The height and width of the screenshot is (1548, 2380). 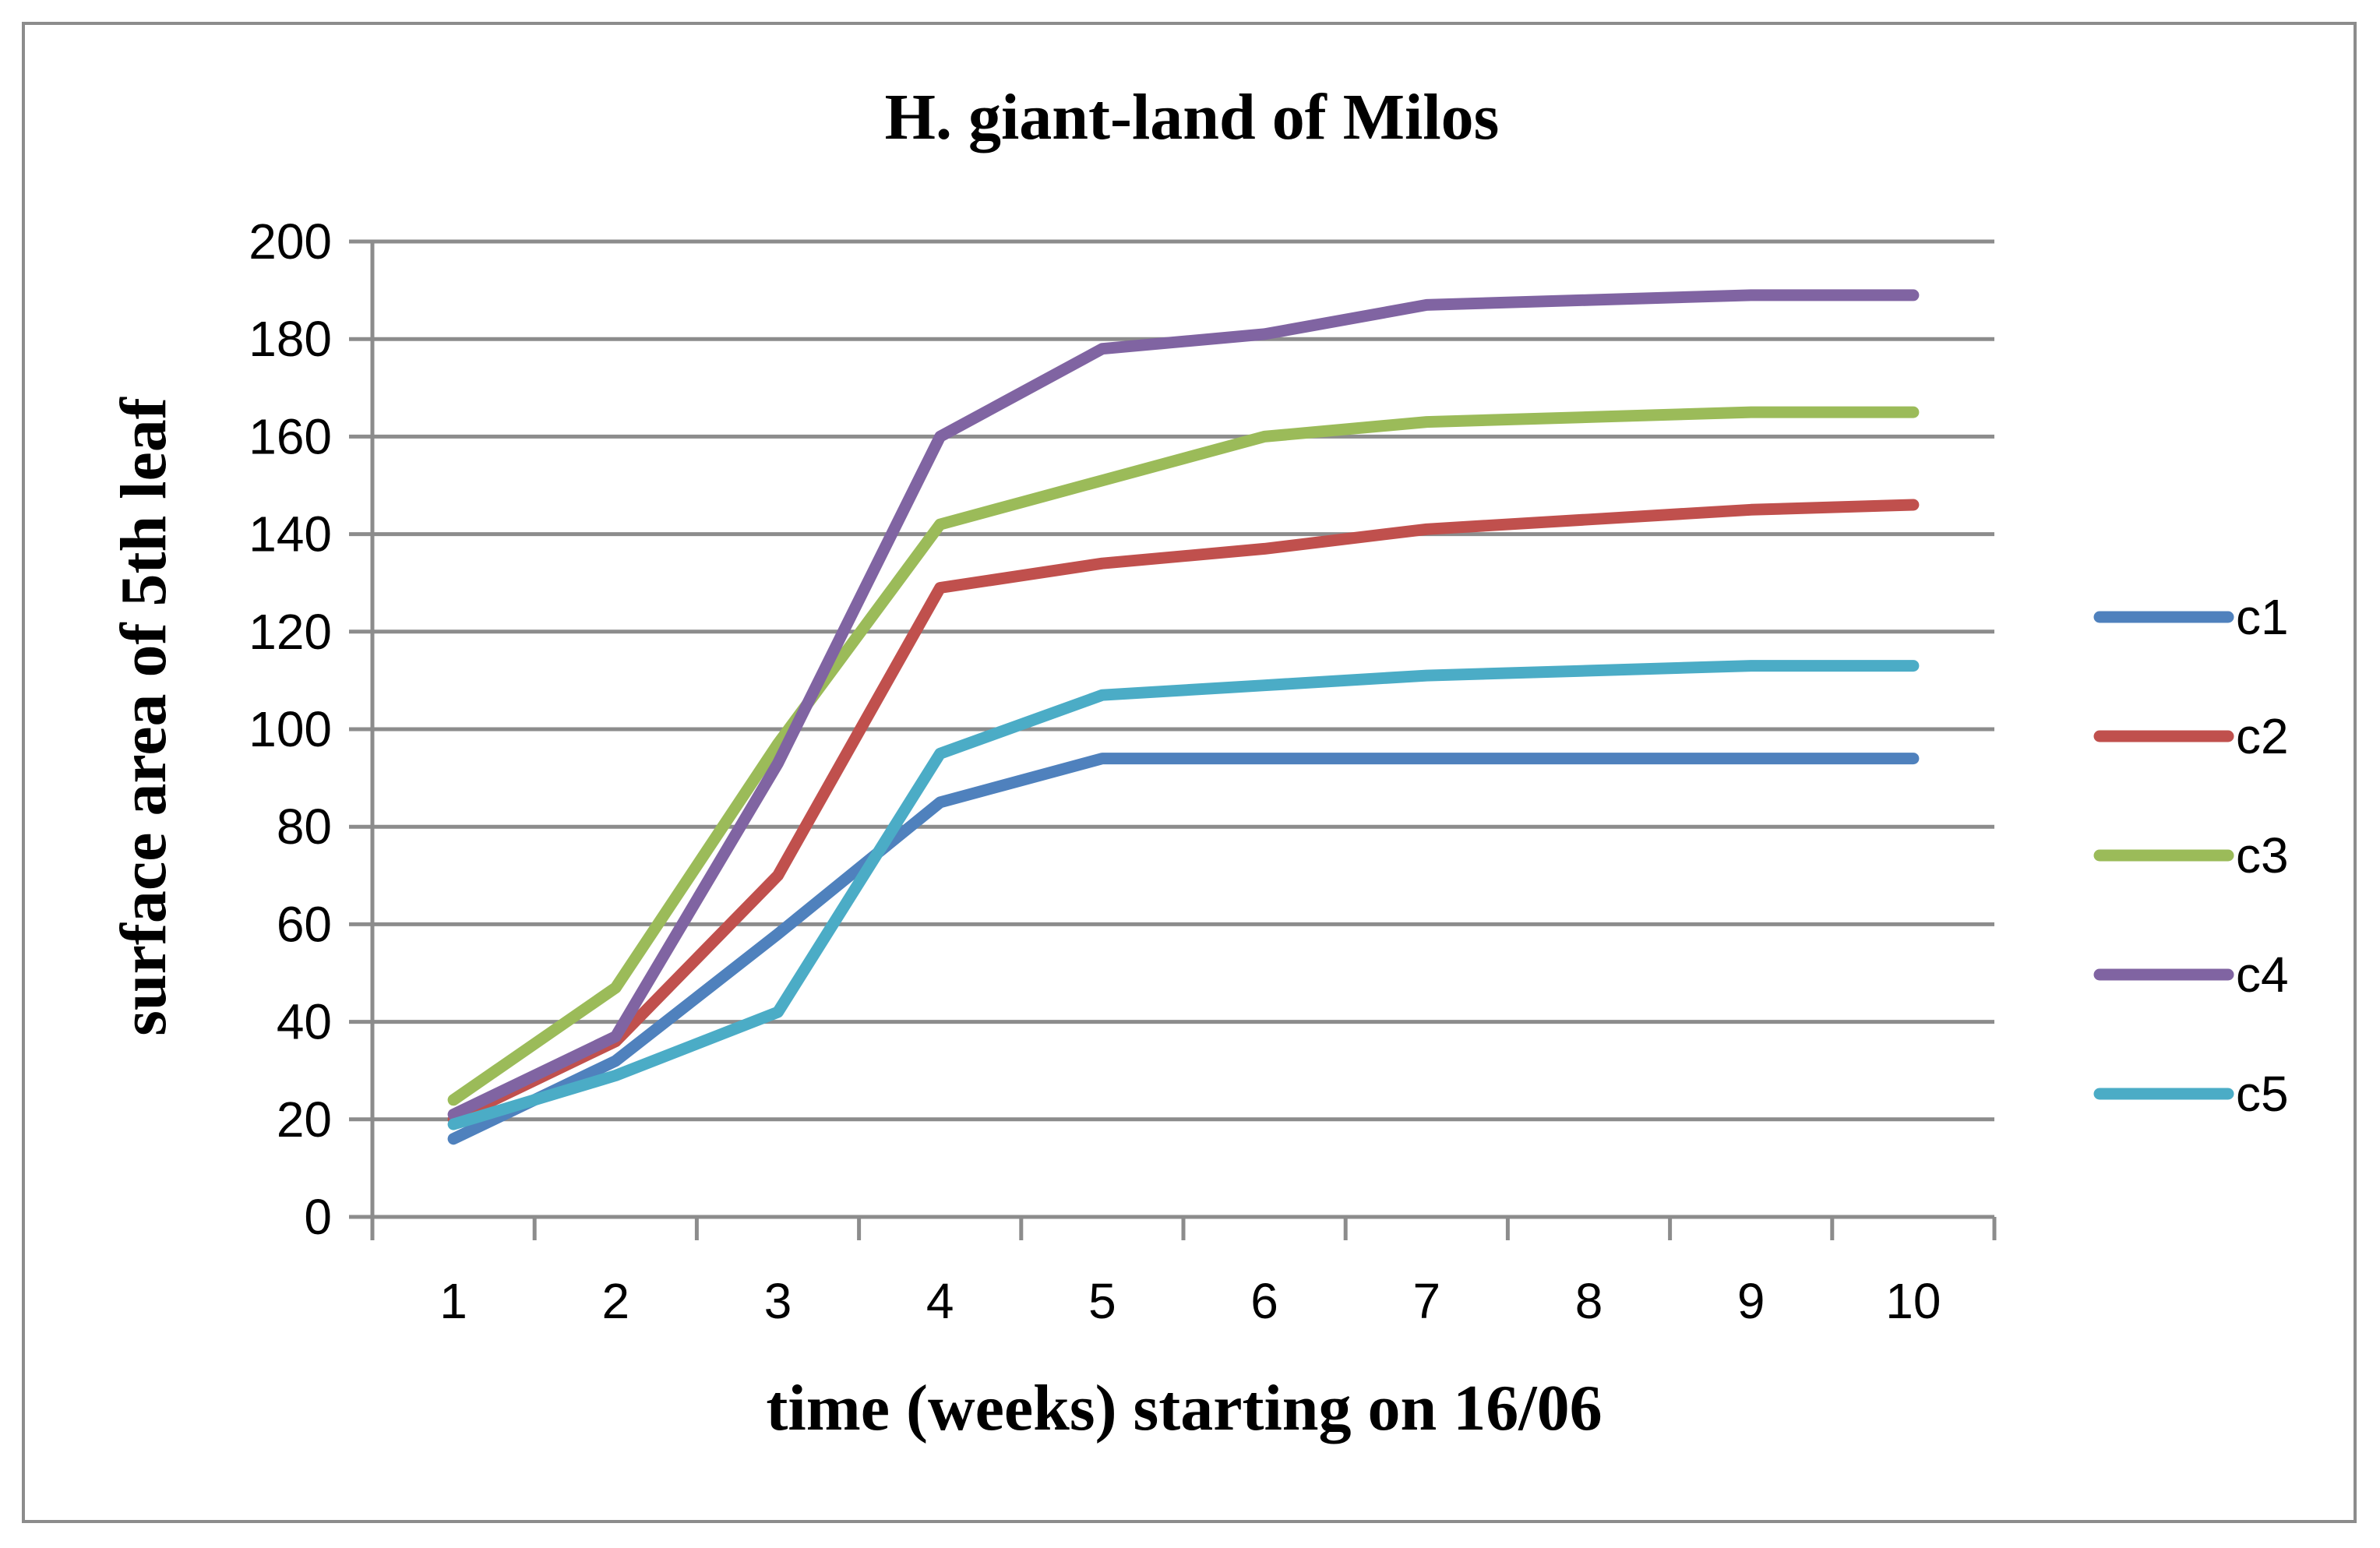 What do you see at coordinates (1751, 1301) in the screenshot?
I see `x-tick-label-9: 9` at bounding box center [1751, 1301].